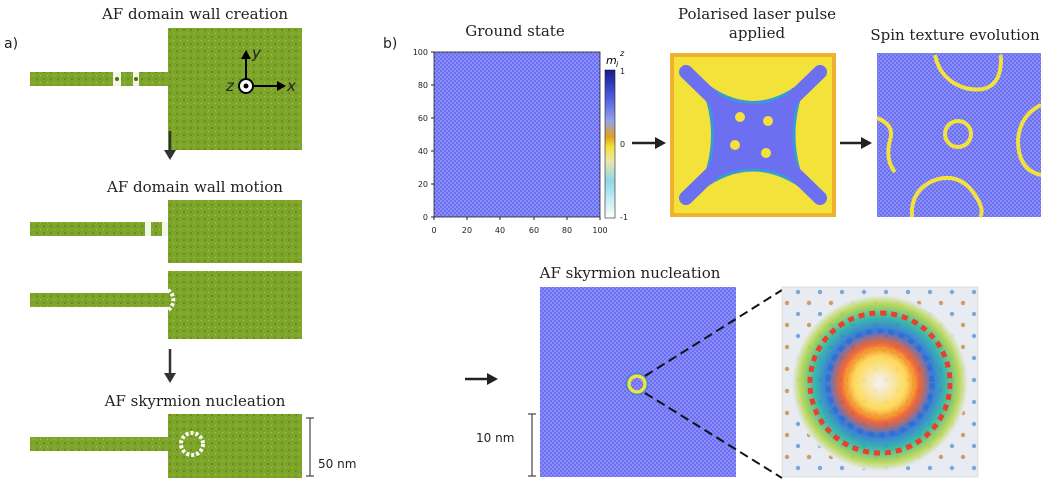  I want to click on panel-b-label: b), so click(390, 44).